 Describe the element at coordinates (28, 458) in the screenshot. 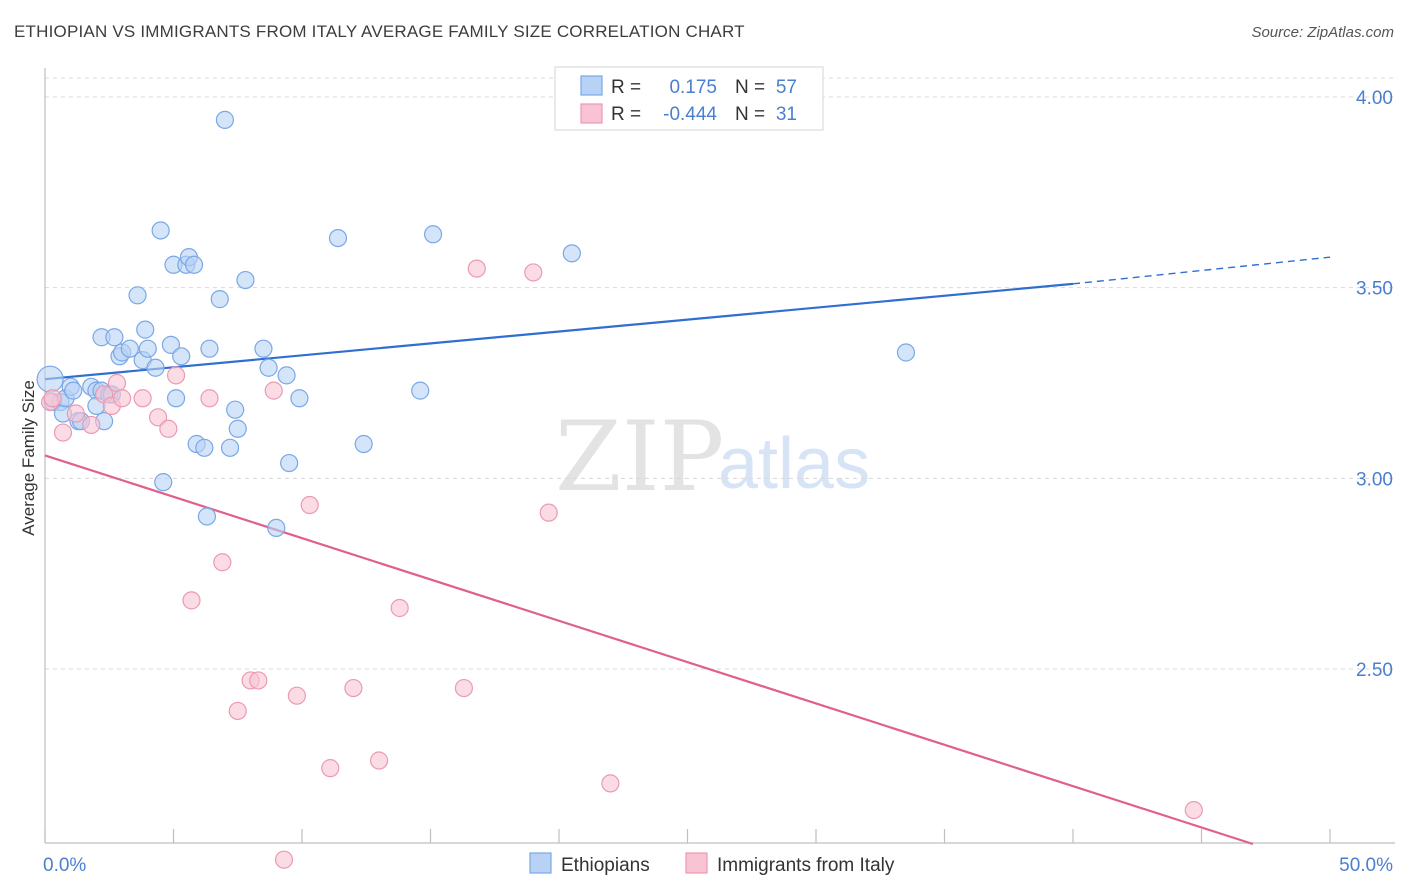

I see `y-axis-title: Average Family Size` at that location.